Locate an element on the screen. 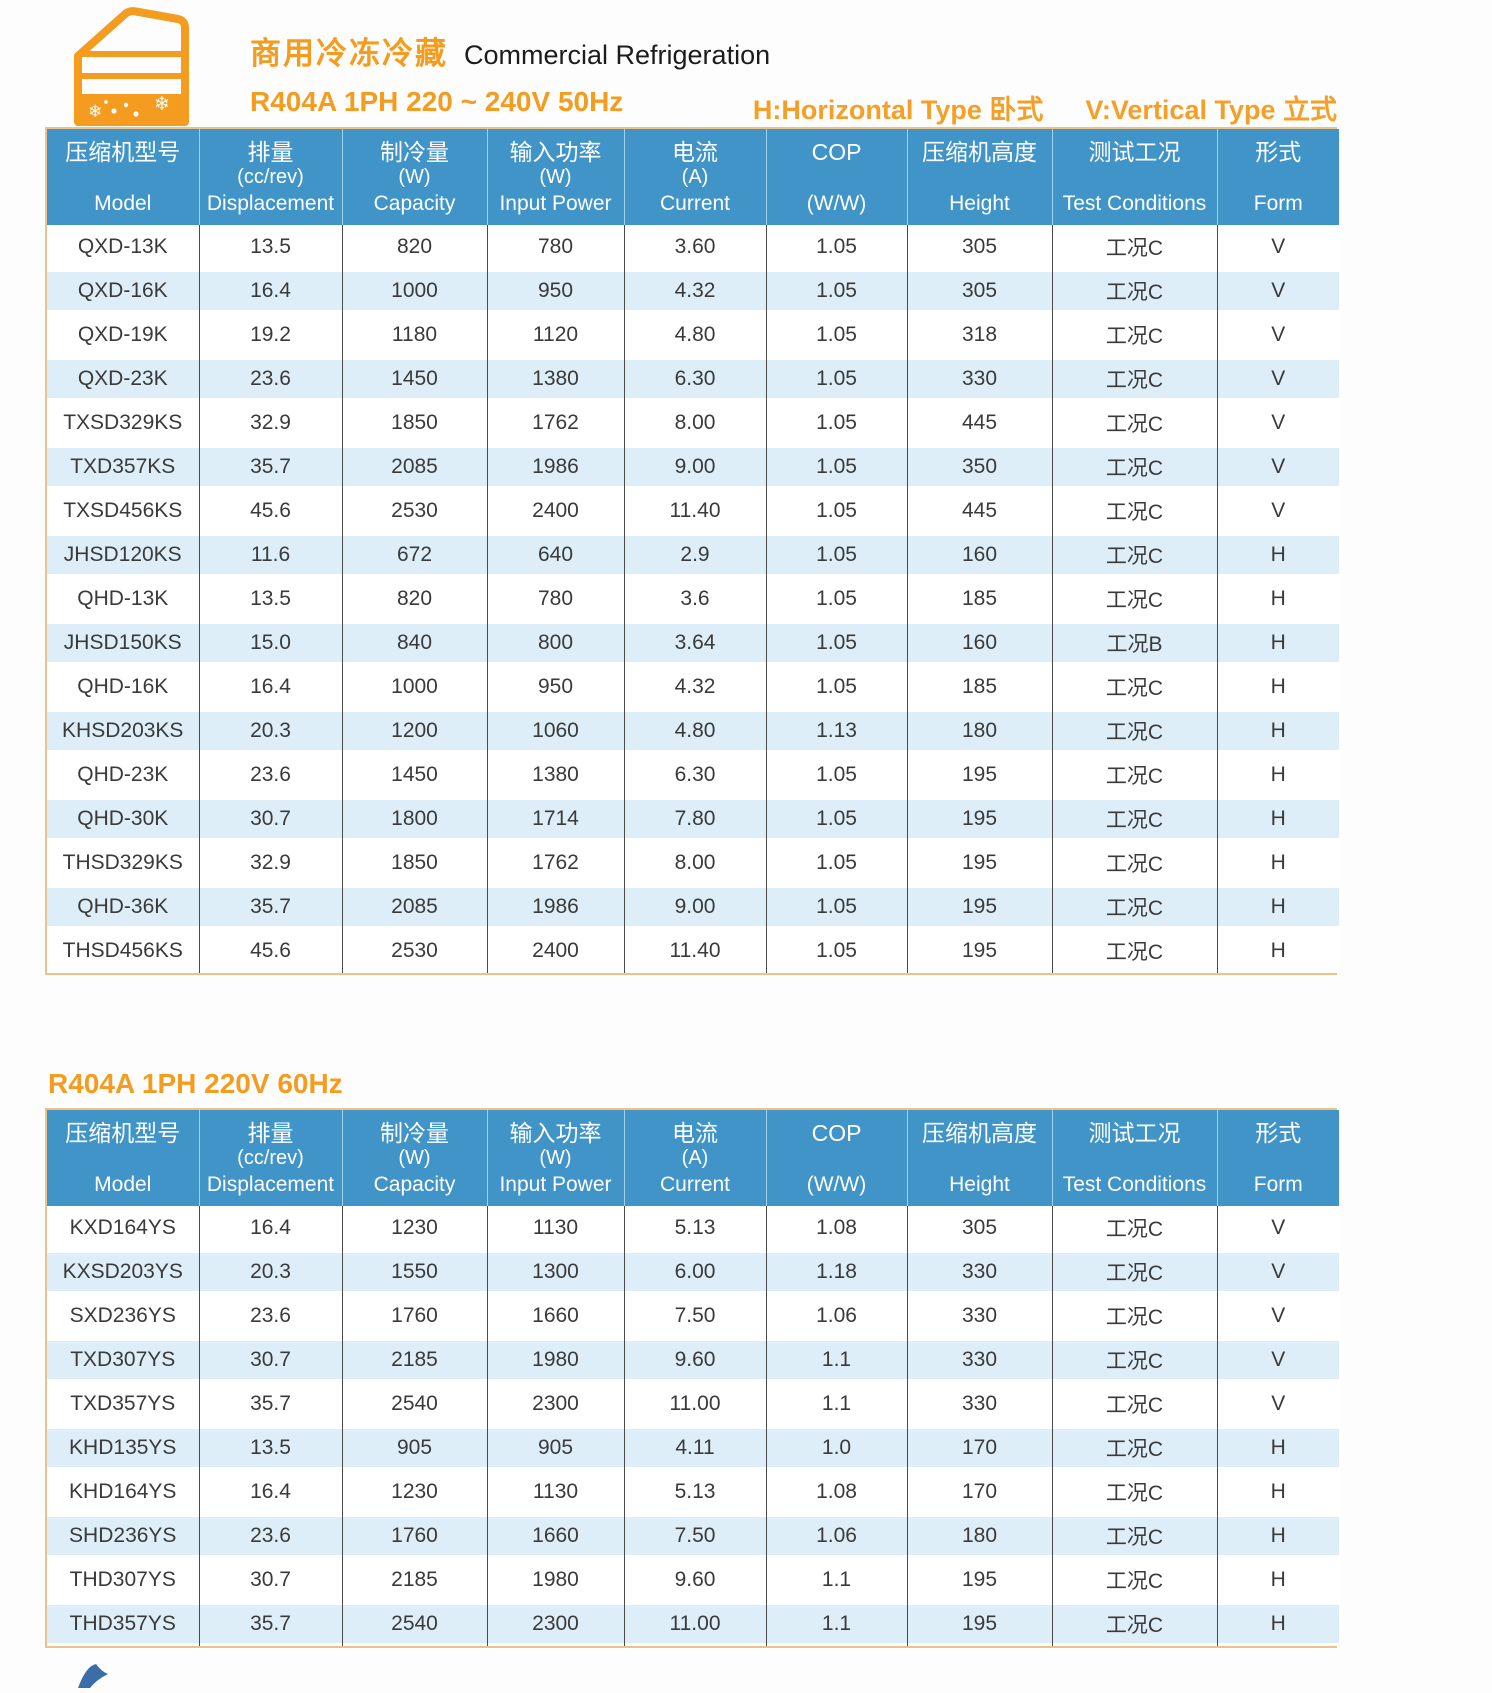 The height and width of the screenshot is (1693, 1492). column-header-form-zh: 形式 is located at coordinates (1278, 1133).